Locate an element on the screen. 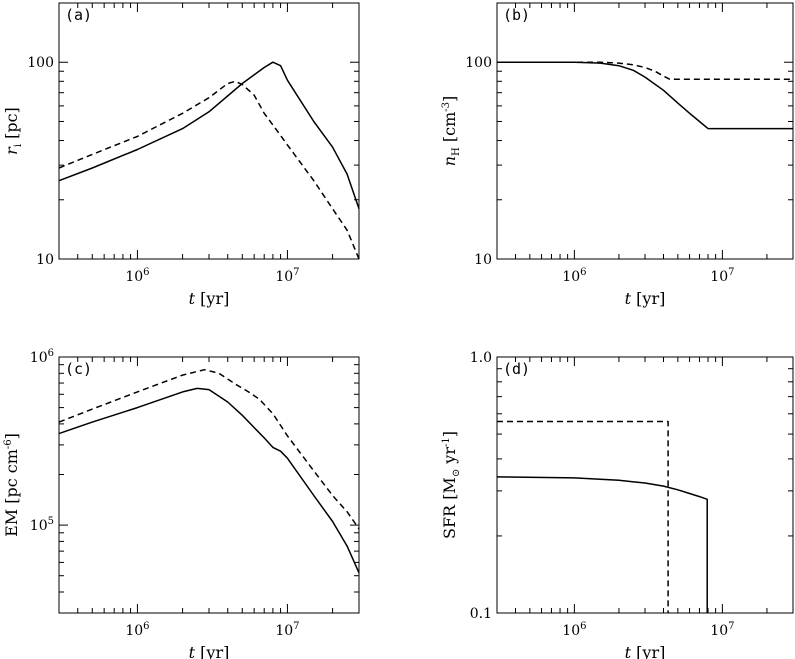  y-axis-title: EM [pc cm-6] is located at coordinates (11, 485).